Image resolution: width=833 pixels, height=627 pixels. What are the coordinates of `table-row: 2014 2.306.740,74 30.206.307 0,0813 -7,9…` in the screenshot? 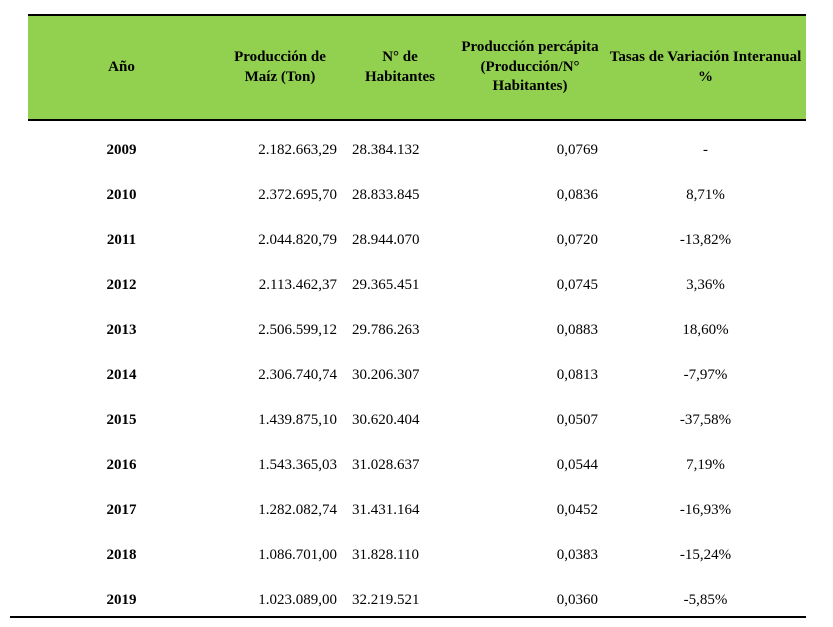 It's located at (417, 368).